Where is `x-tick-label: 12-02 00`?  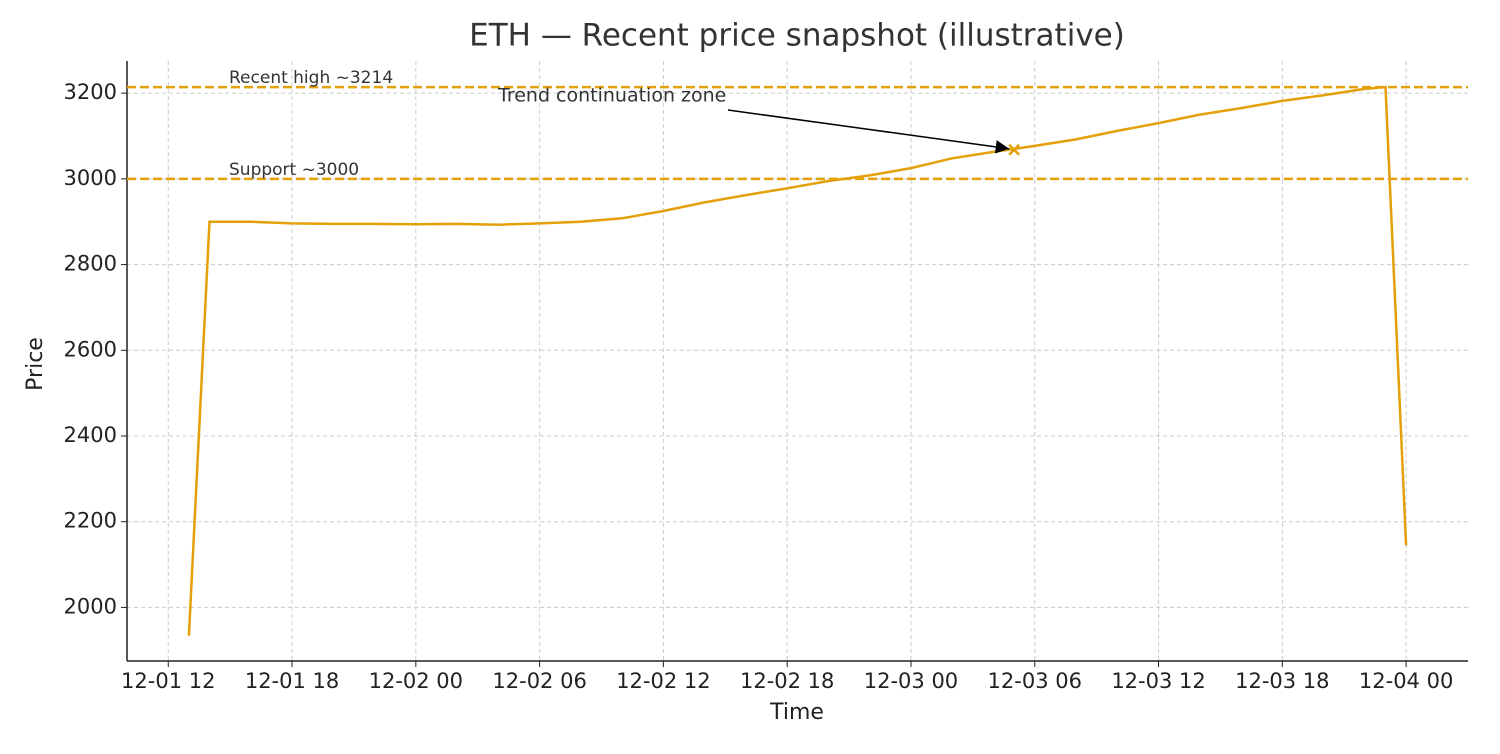
x-tick-label: 12-02 00 is located at coordinates (416, 681).